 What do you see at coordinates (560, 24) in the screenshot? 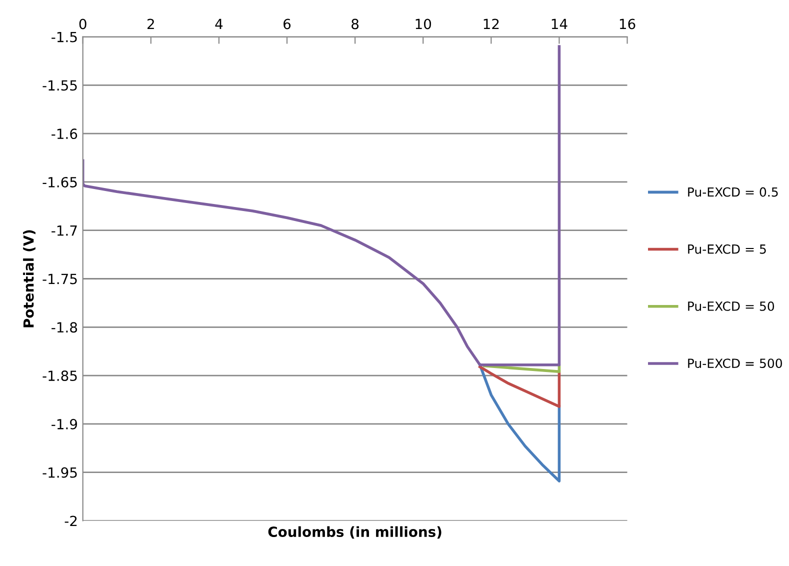
I see `x-tick-label: 14` at bounding box center [560, 24].